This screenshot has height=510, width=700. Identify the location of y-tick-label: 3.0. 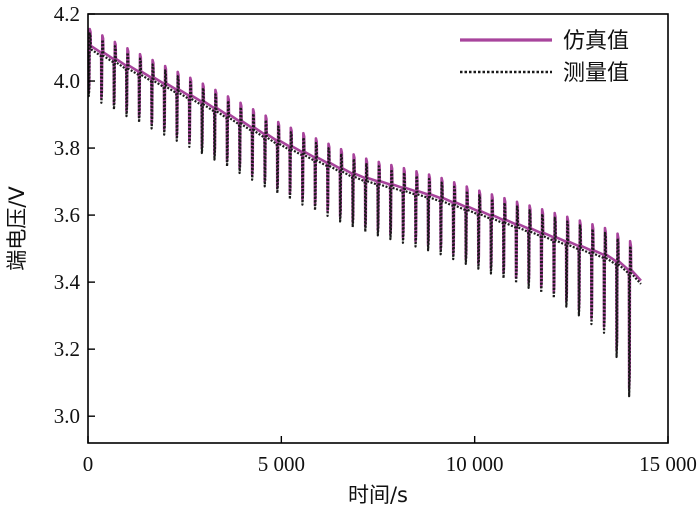
(67, 416).